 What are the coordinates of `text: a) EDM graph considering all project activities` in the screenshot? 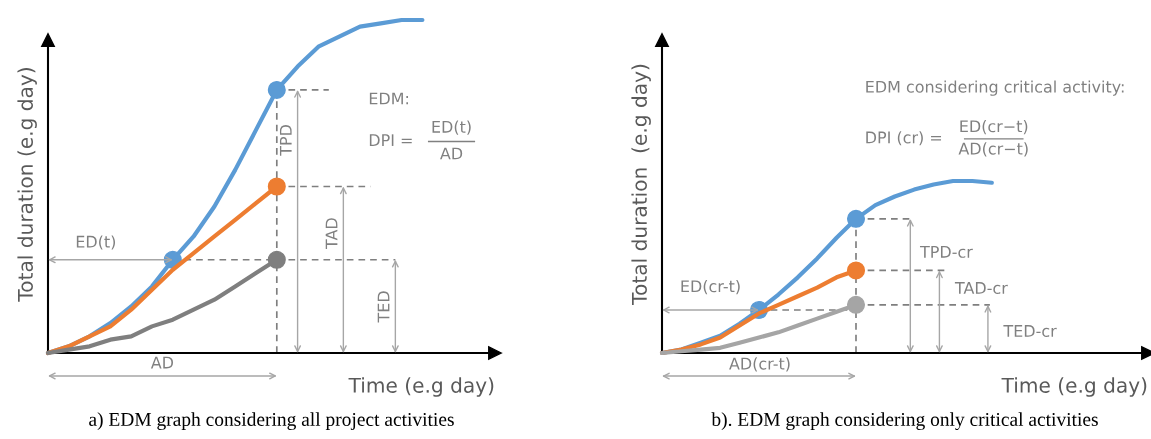 It's located at (271, 421).